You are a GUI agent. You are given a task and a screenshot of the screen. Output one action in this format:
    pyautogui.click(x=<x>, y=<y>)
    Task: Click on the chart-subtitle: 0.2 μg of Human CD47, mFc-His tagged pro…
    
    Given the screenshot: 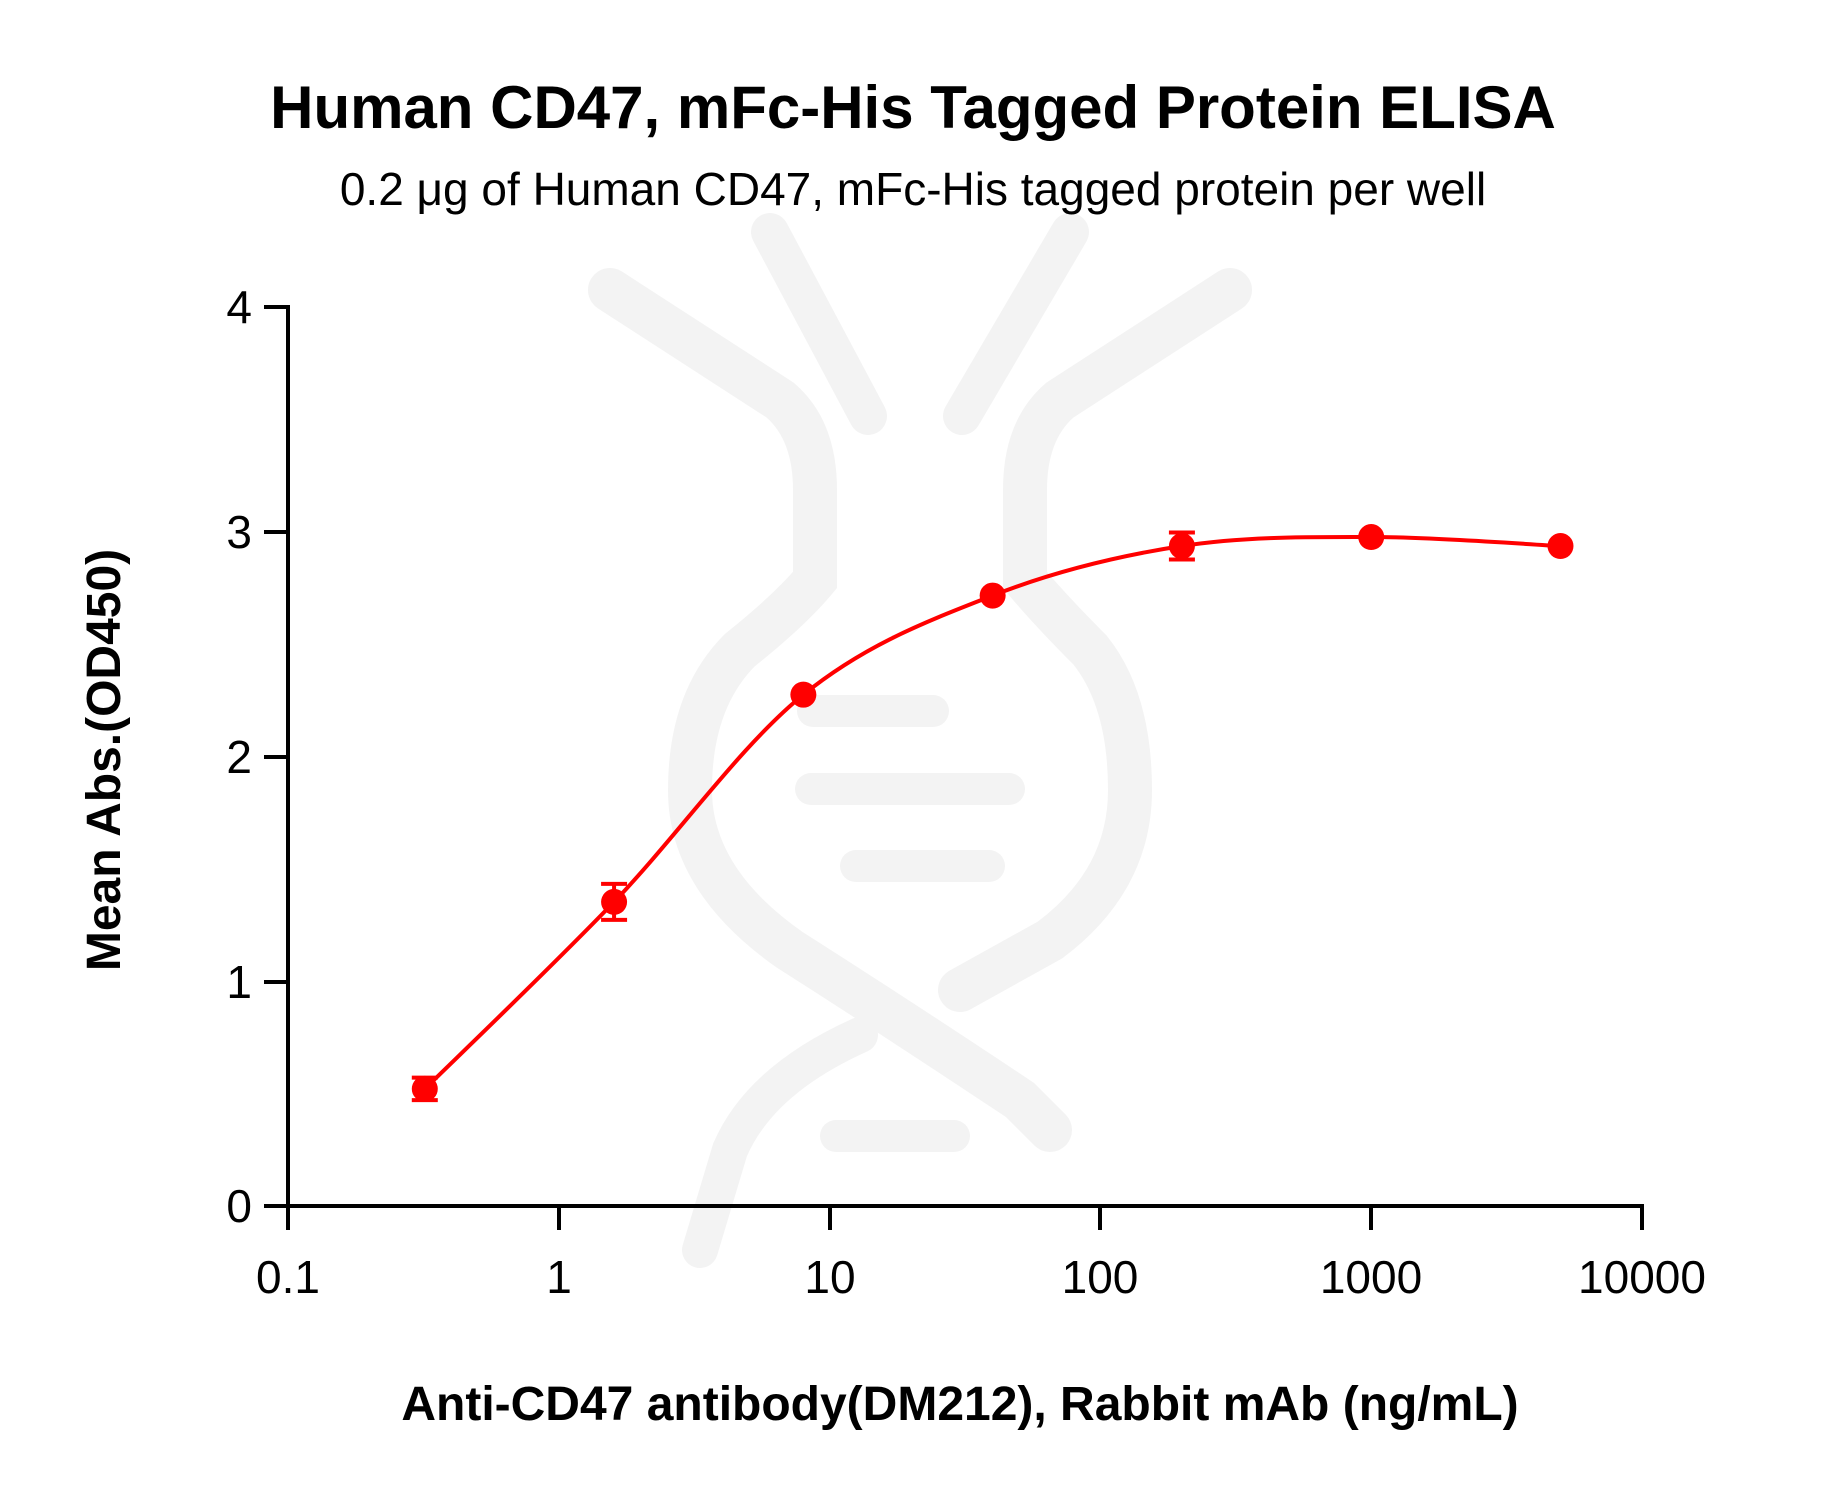 What is the action you would take?
    pyautogui.click(x=913, y=189)
    